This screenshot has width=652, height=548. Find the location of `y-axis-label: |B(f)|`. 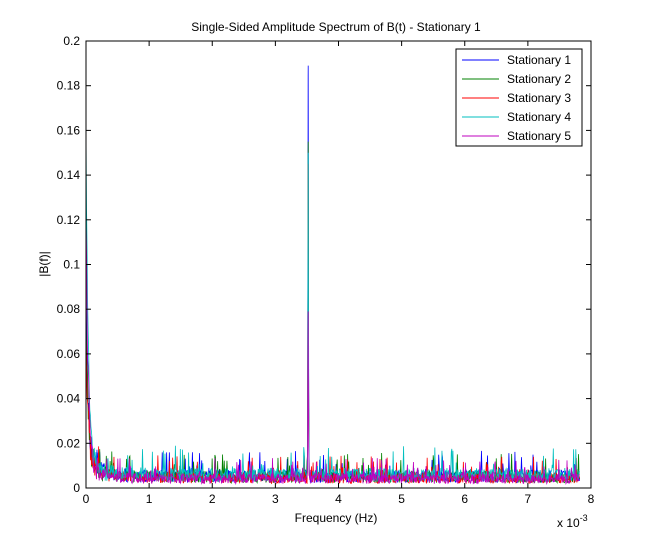

y-axis-label: |B(f)| is located at coordinates (44, 264).